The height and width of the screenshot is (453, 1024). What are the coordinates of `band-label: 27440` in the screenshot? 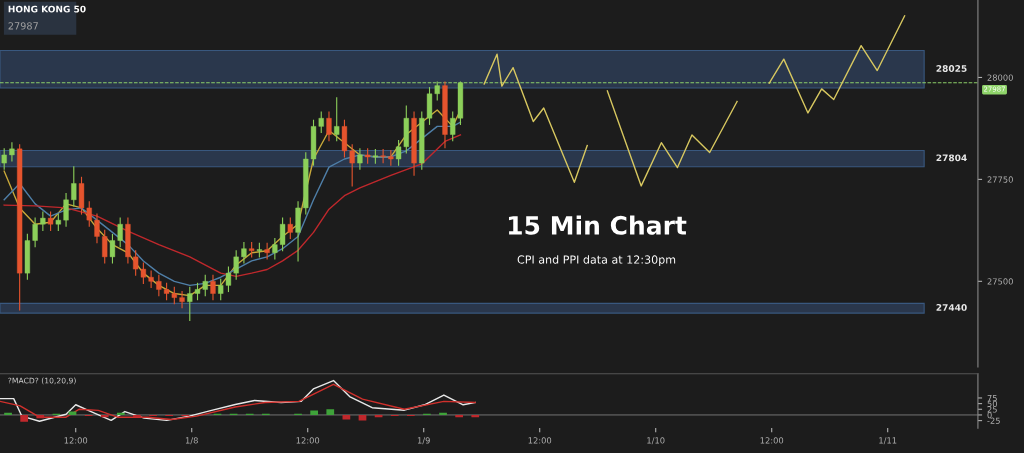 It's located at (951, 307).